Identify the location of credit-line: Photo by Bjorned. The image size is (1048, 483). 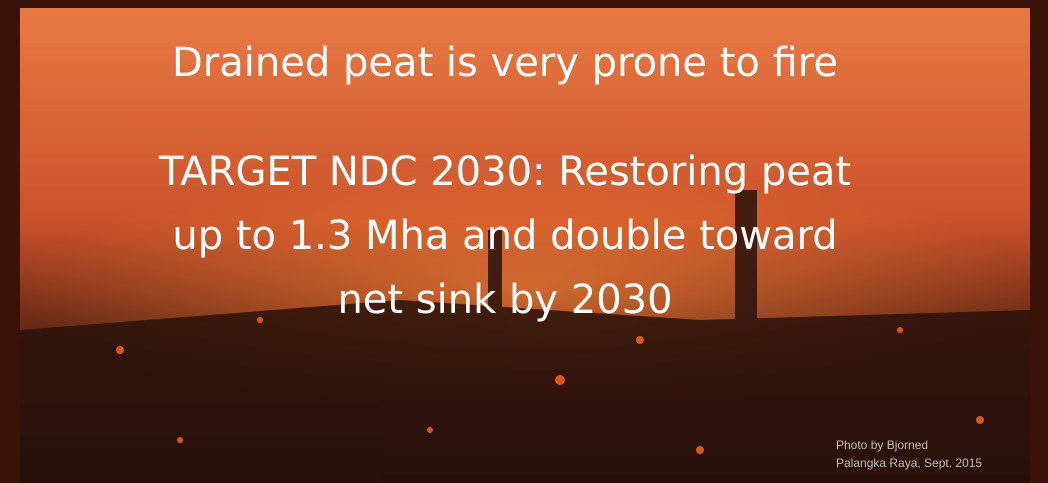
(882, 445).